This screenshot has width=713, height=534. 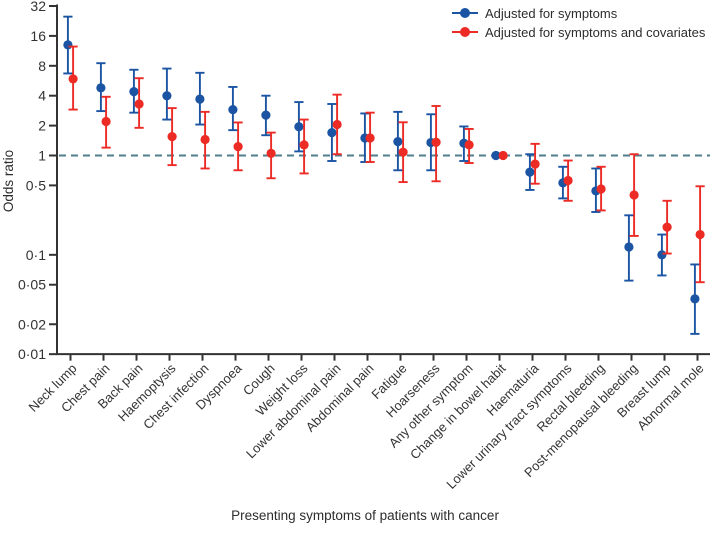 What do you see at coordinates (38, 7) in the screenshot?
I see `y-tick-label: 32` at bounding box center [38, 7].